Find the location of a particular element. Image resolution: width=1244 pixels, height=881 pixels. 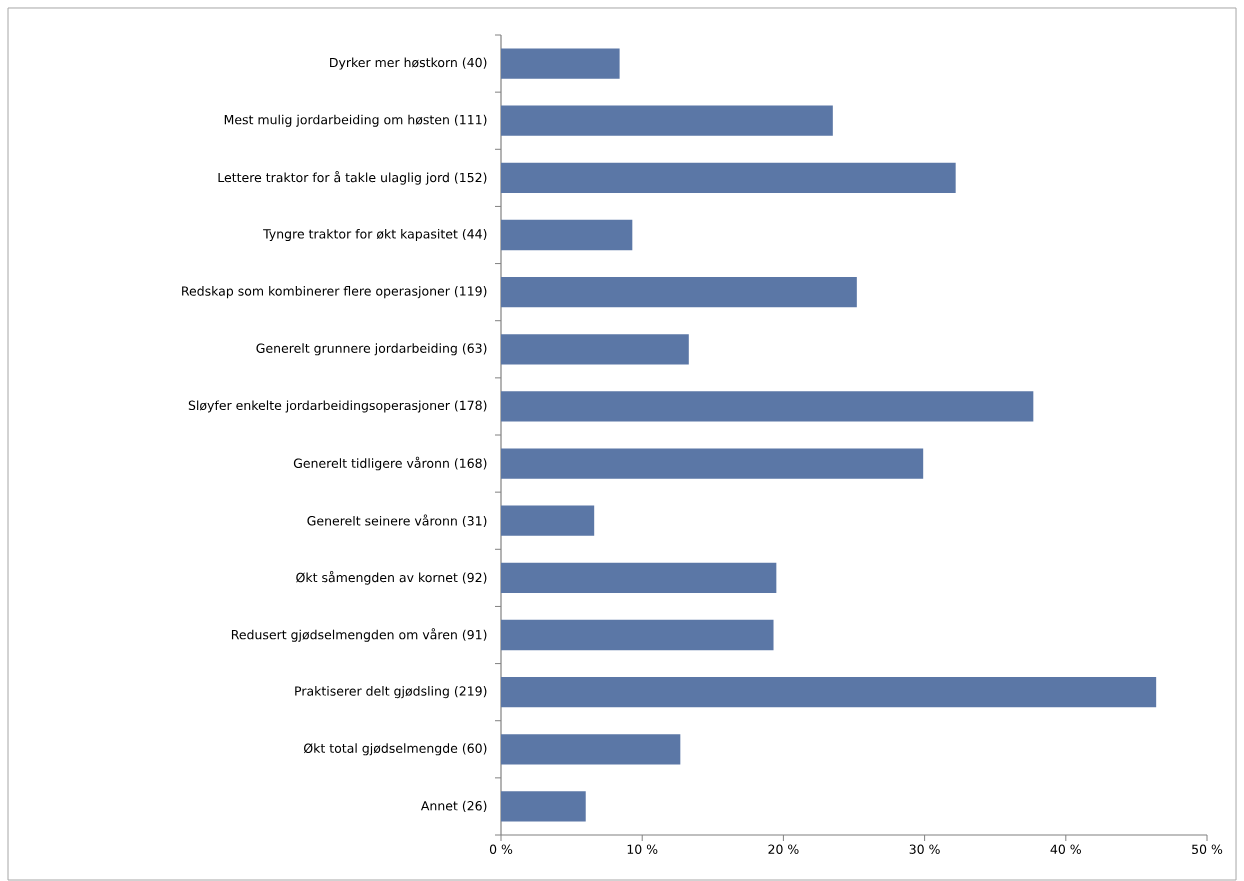

x-tick-label: 10 % is located at coordinates (642, 849).